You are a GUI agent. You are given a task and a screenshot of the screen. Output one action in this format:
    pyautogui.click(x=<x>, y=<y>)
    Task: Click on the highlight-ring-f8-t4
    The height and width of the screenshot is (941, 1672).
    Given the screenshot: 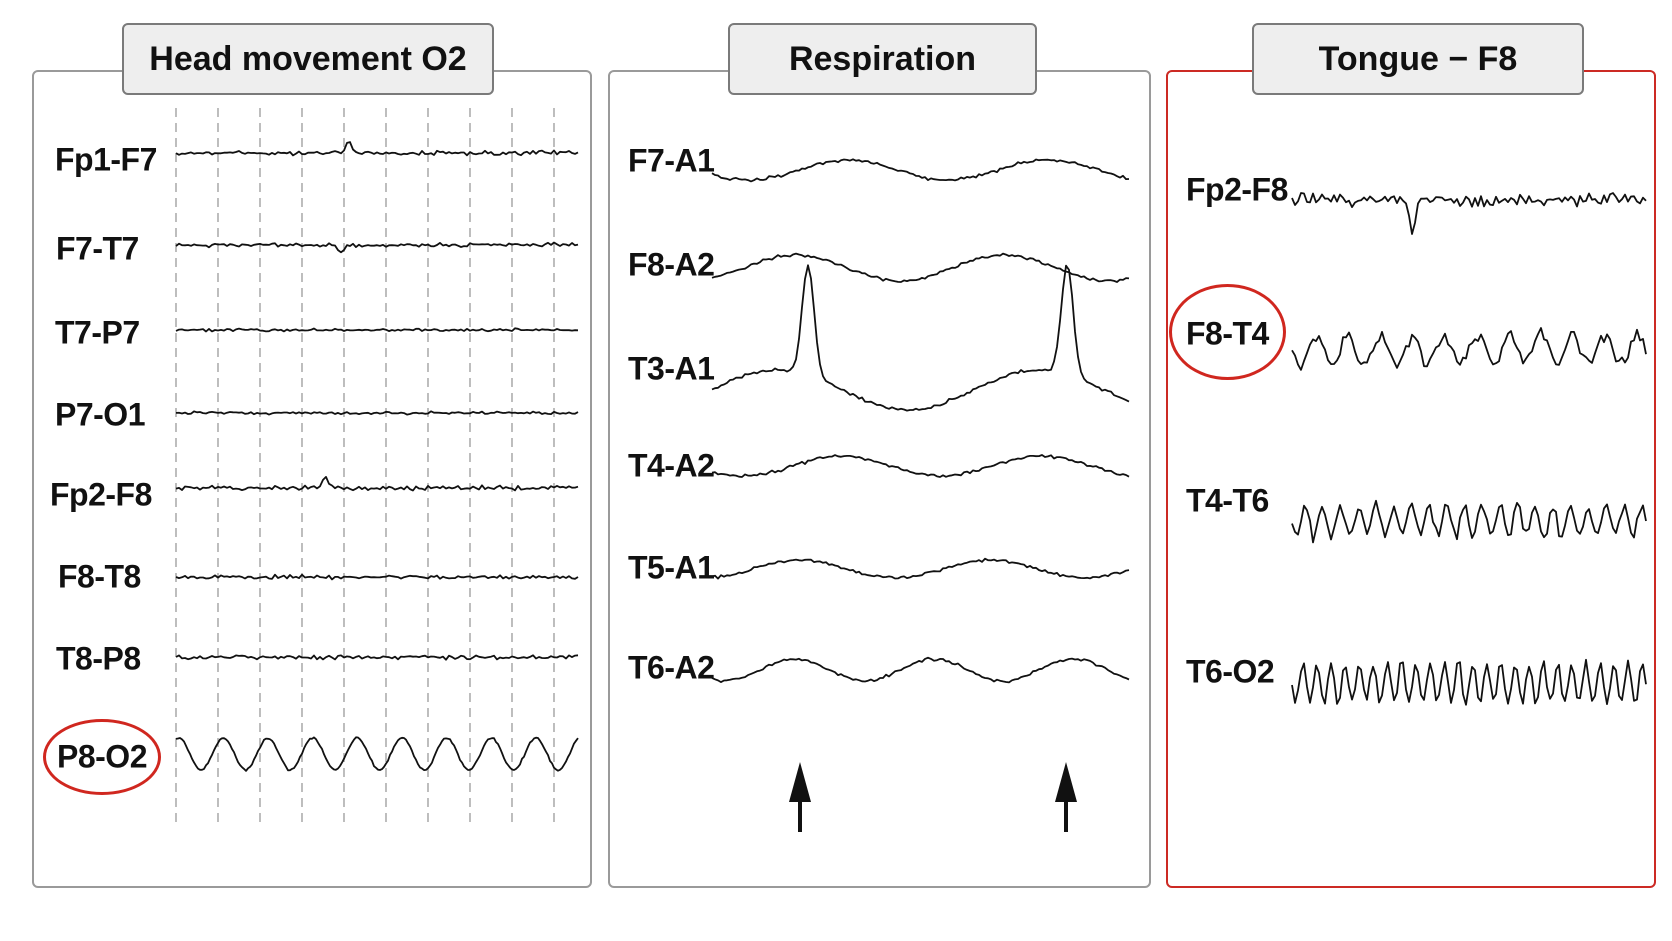 What is the action you would take?
    pyautogui.click(x=1227, y=332)
    